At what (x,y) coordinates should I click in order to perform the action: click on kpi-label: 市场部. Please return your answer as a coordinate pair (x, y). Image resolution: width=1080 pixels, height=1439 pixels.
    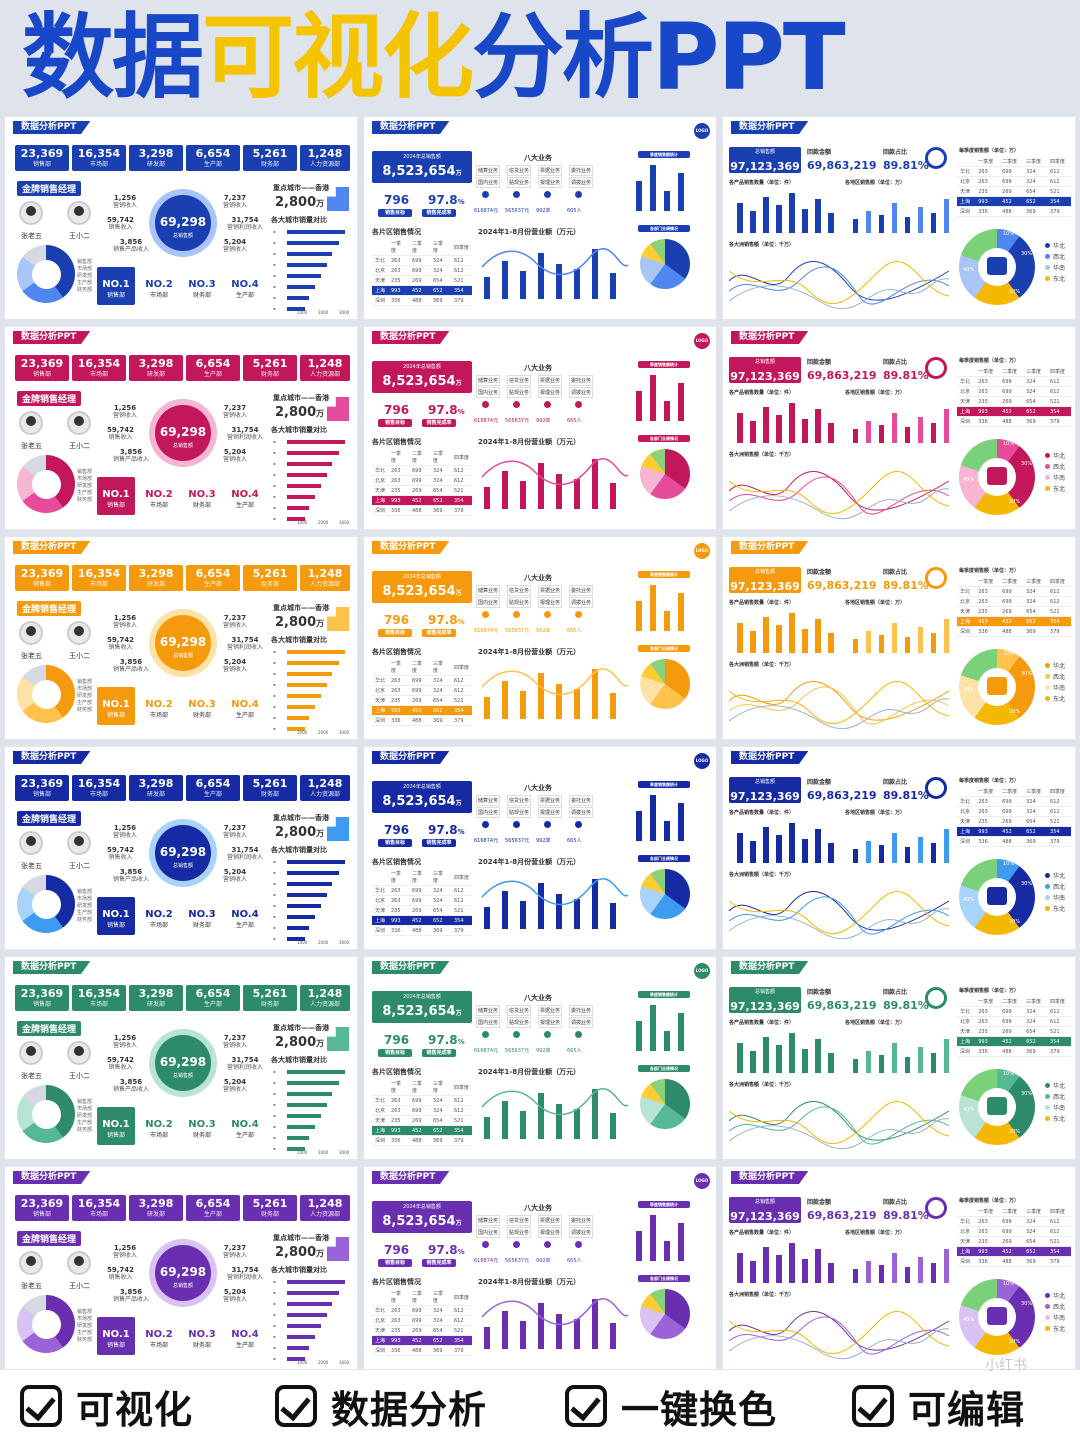
    Looking at the image, I should click on (98, 1214).